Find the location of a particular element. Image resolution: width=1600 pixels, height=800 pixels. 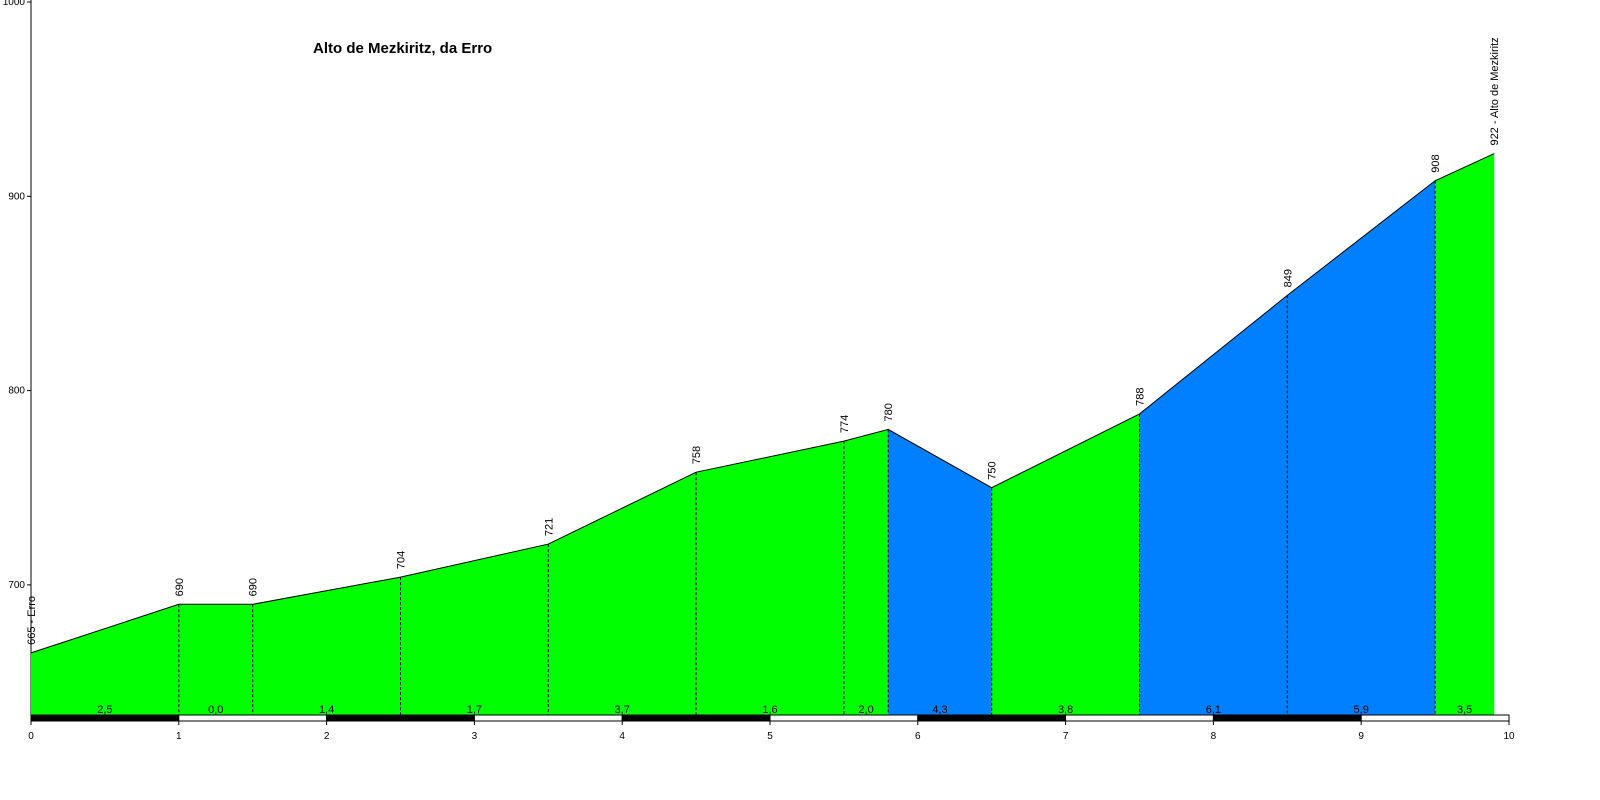

point-label: 774 is located at coordinates (845, 424).